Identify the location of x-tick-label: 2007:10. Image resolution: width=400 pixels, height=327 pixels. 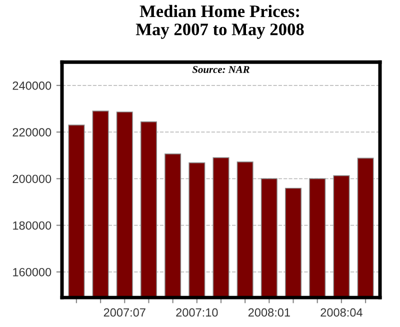
(197, 312).